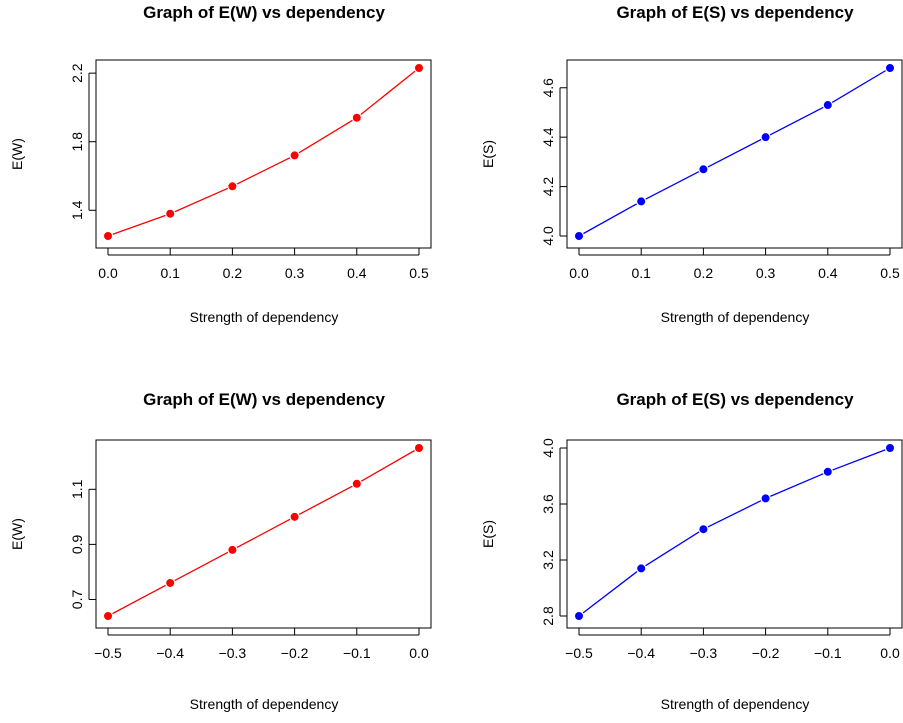 The image size is (903, 723). What do you see at coordinates (77, 210) in the screenshot?
I see `y-tick-label: 1.4` at bounding box center [77, 210].